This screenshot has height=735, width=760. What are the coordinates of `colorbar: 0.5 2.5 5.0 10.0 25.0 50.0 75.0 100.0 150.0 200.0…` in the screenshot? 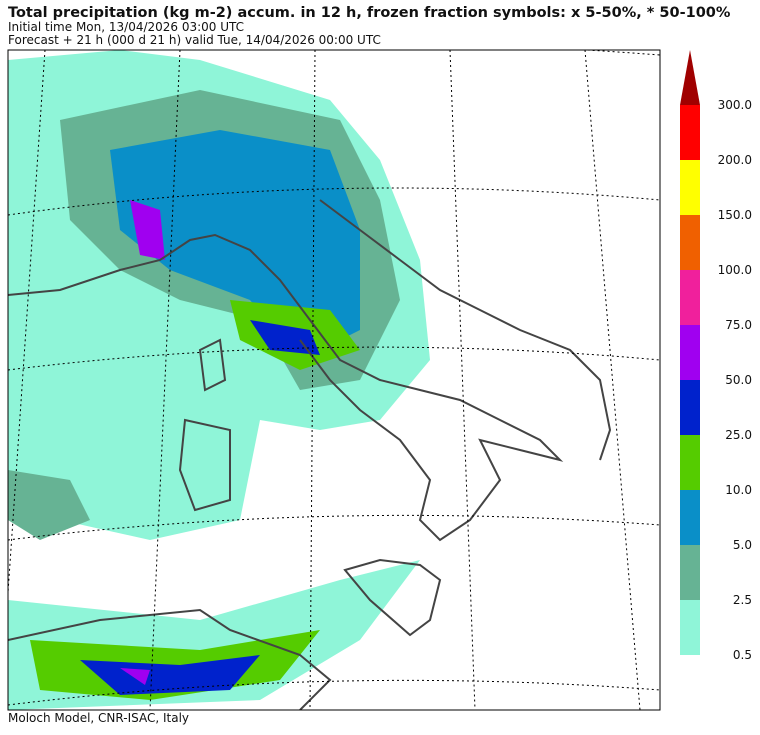 It's located at (716, 356).